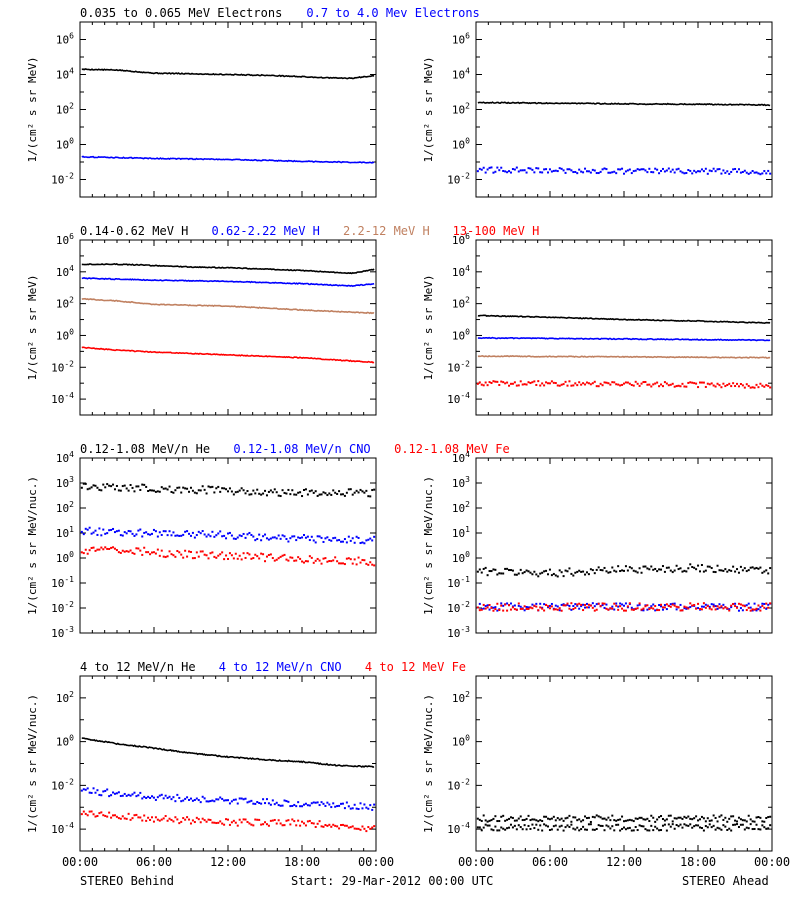  Describe the element at coordinates (461, 482) in the screenshot. I see `y-tick-label: 10³` at that location.